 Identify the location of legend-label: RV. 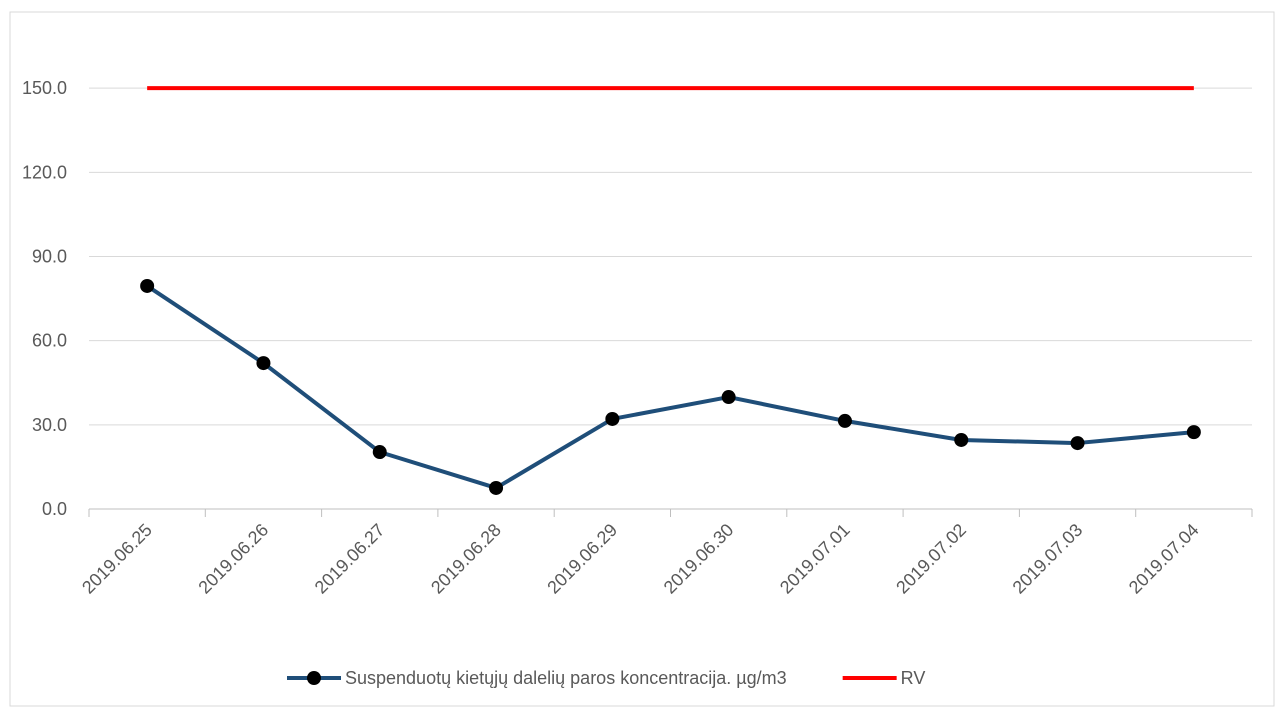
(913, 678).